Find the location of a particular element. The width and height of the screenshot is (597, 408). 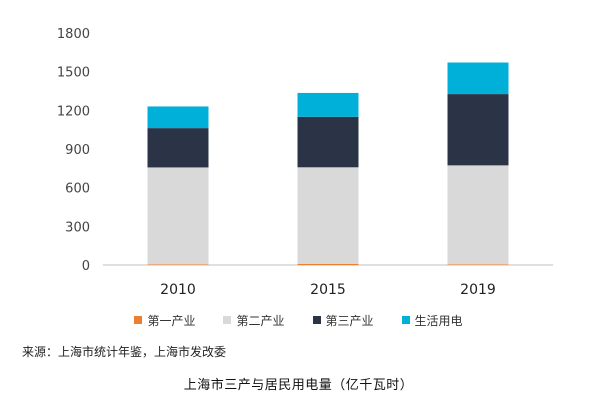

legend-item-2: 第三产业 is located at coordinates (343, 320).